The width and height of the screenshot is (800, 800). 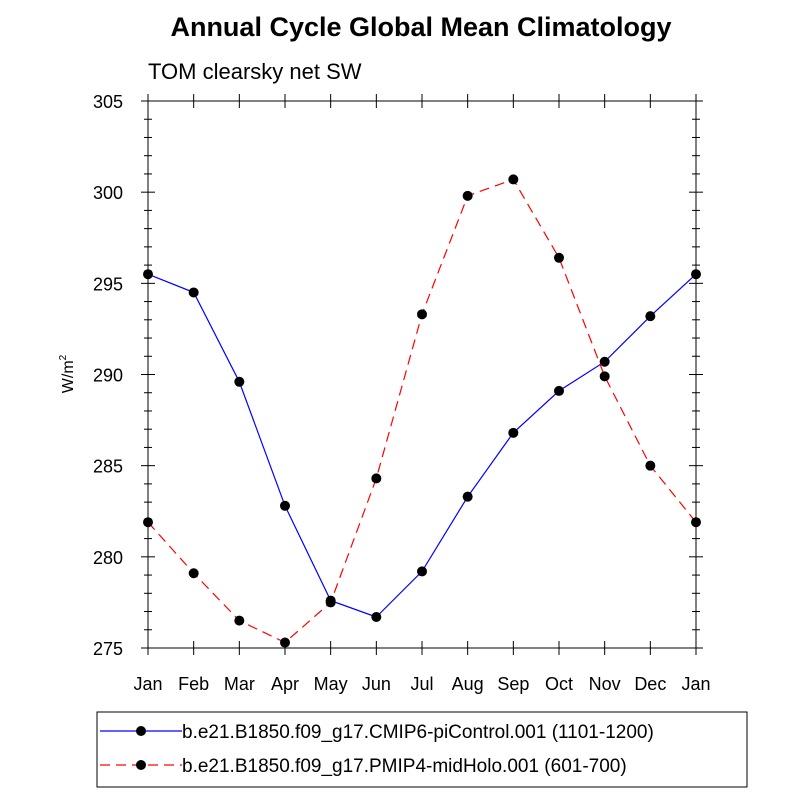 I want to click on x-tick-label: Jun, so click(x=376, y=684).